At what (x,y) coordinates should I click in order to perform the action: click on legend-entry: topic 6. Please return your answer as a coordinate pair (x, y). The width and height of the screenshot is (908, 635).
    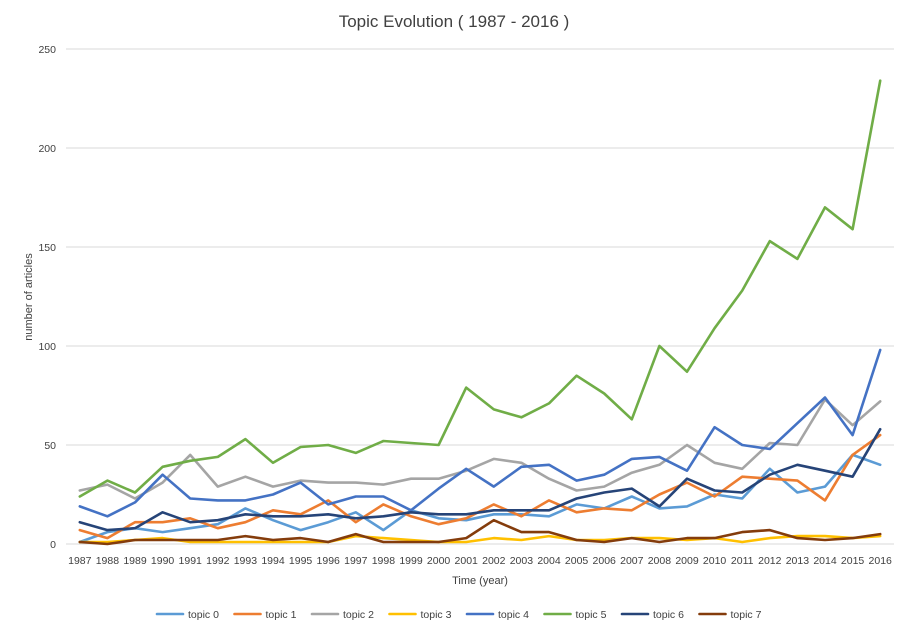
    Looking at the image, I should click on (668, 615).